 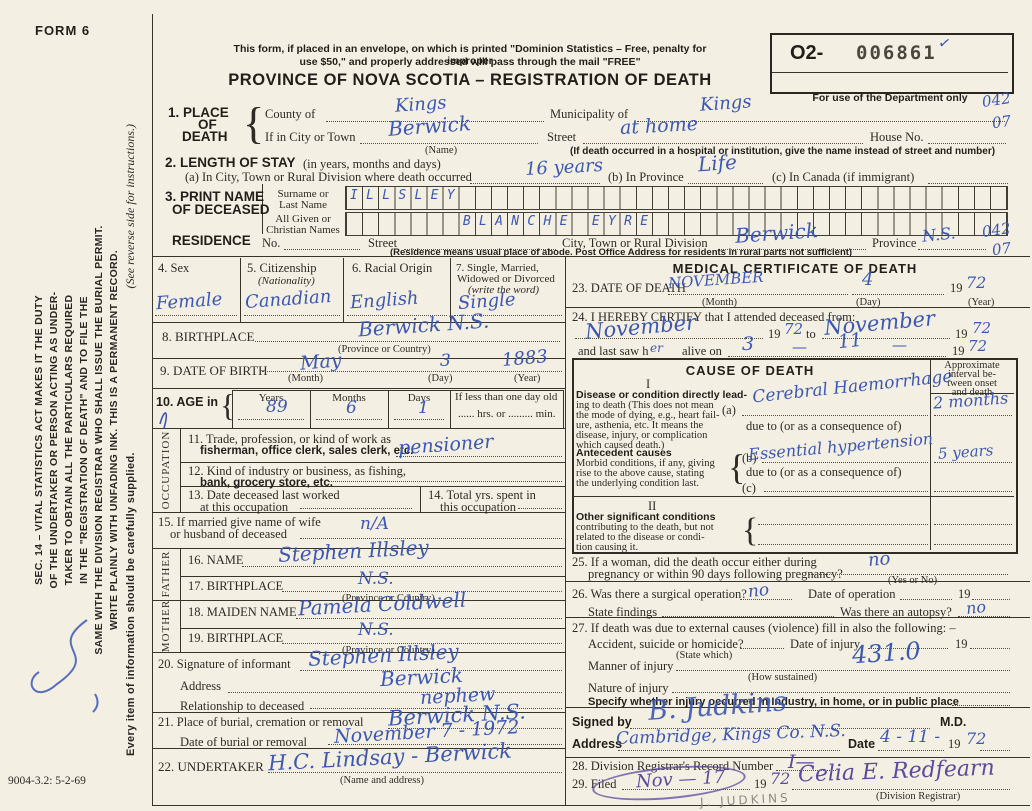 What do you see at coordinates (930, 454) in the screenshot?
I see `interval-column-rule` at bounding box center [930, 454].